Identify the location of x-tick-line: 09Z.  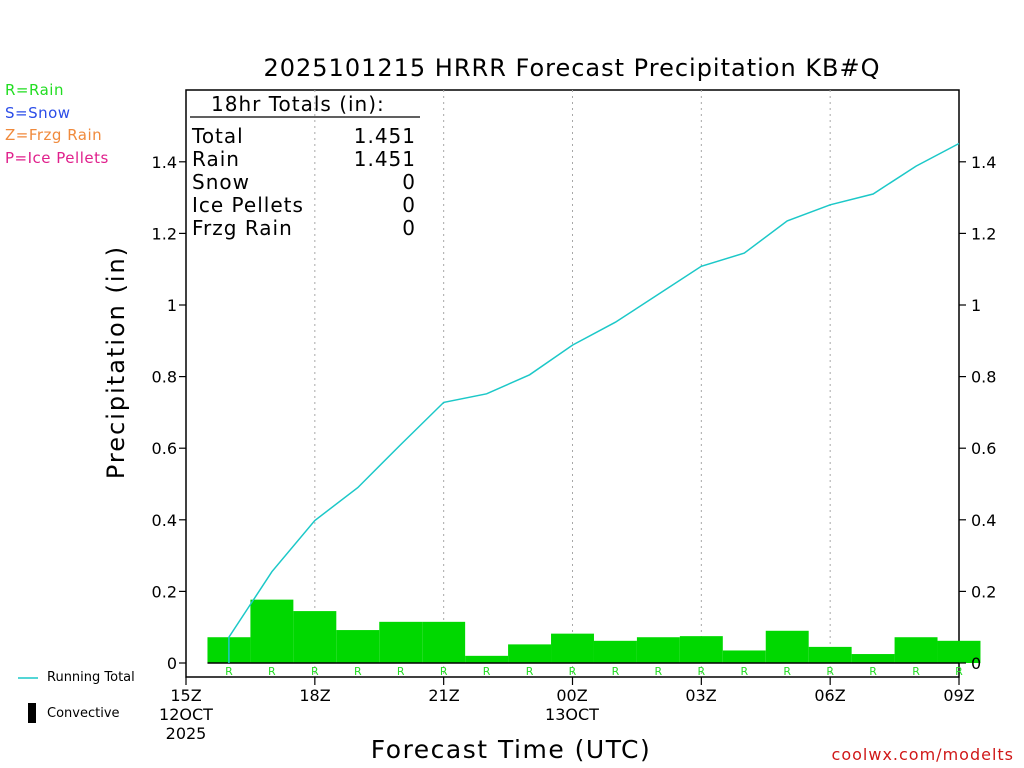
(959, 695).